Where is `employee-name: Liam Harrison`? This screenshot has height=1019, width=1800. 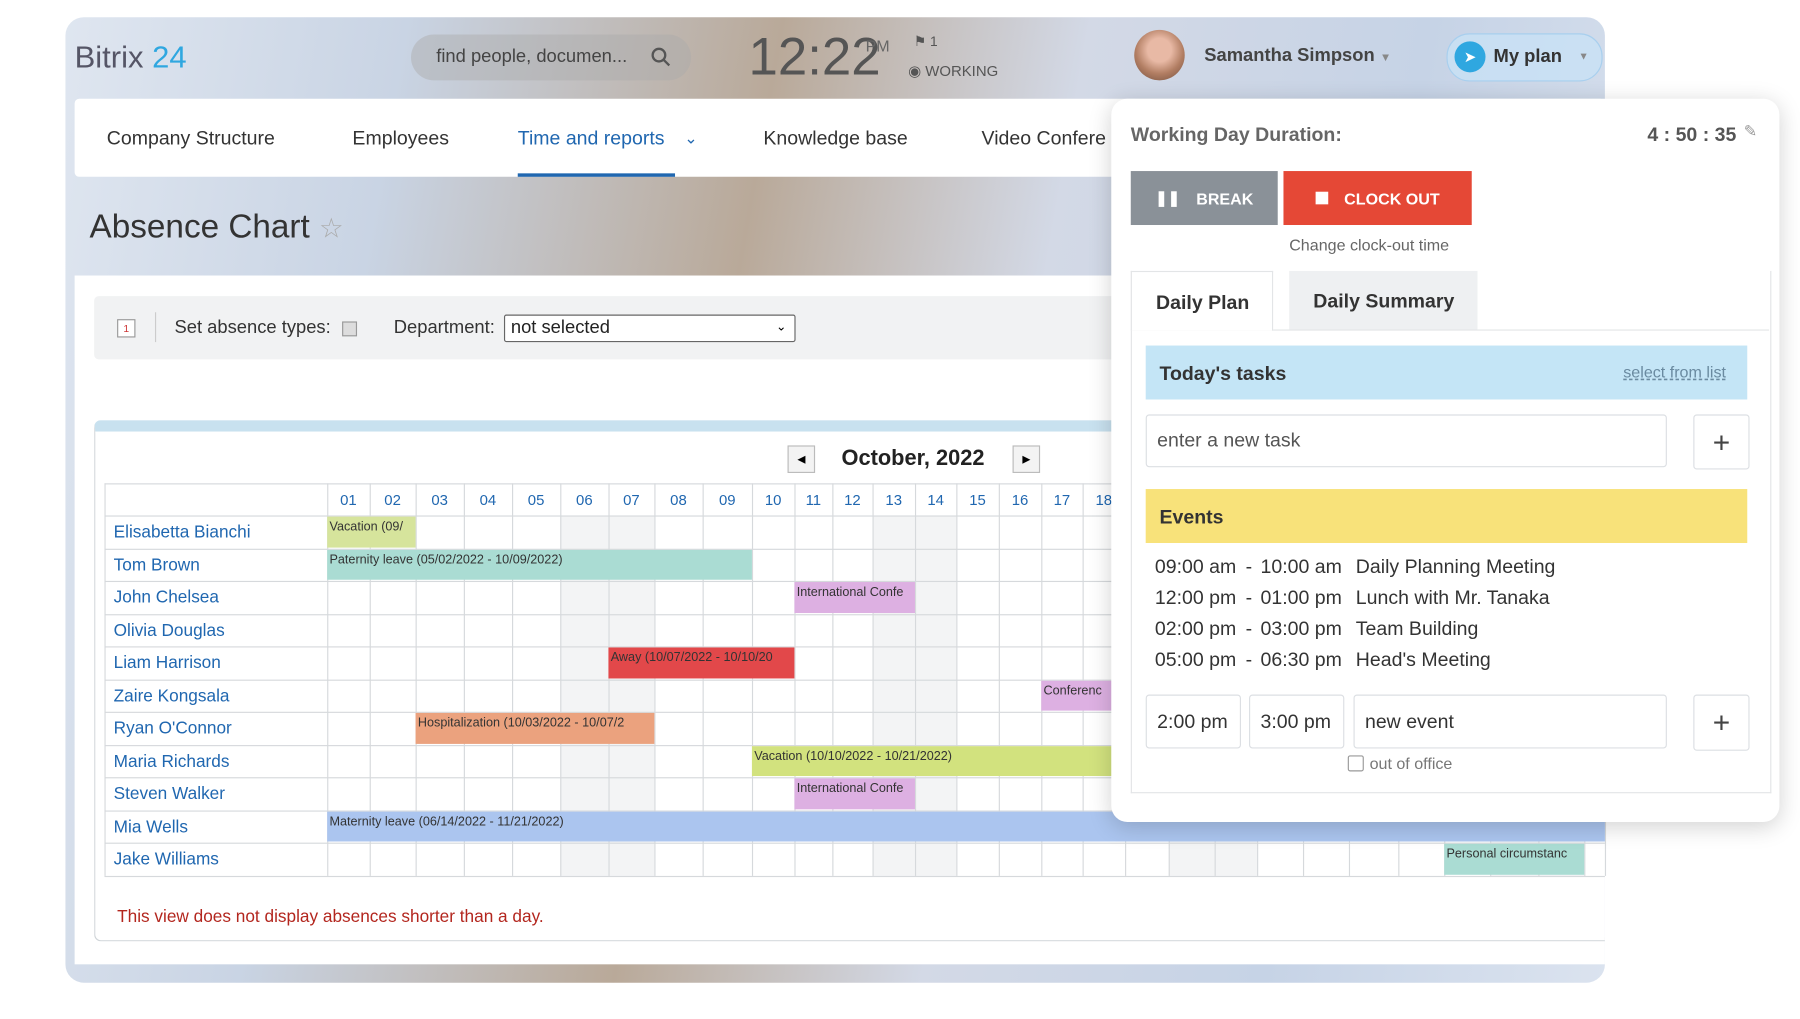
employee-name: Liam Harrison is located at coordinates (167, 663).